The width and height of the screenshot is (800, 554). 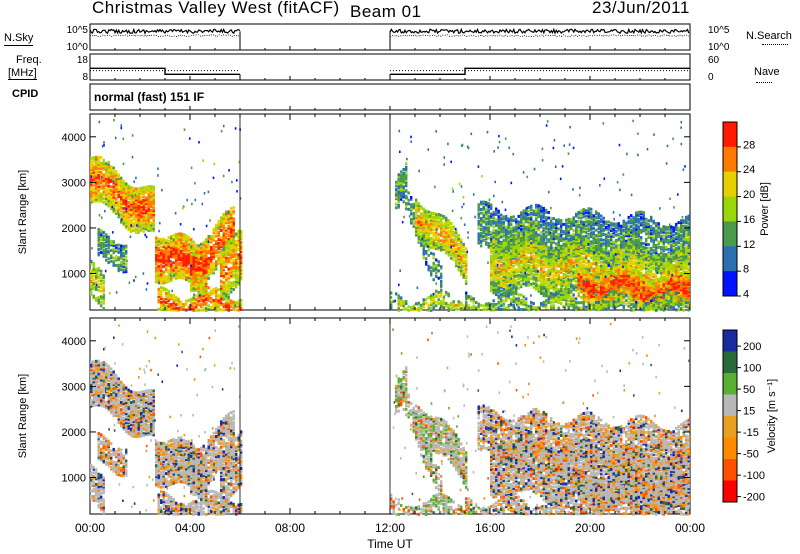 What do you see at coordinates (539, 36) in the screenshot?
I see `noise-line-nsearch` at bounding box center [539, 36].